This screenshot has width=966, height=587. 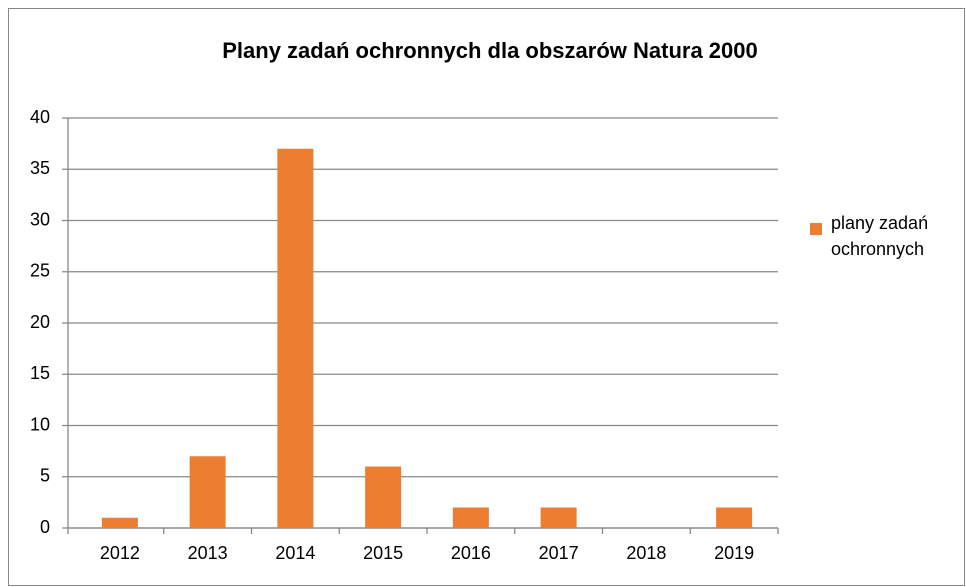 I want to click on x-tick-label: 2016, so click(x=471, y=553).